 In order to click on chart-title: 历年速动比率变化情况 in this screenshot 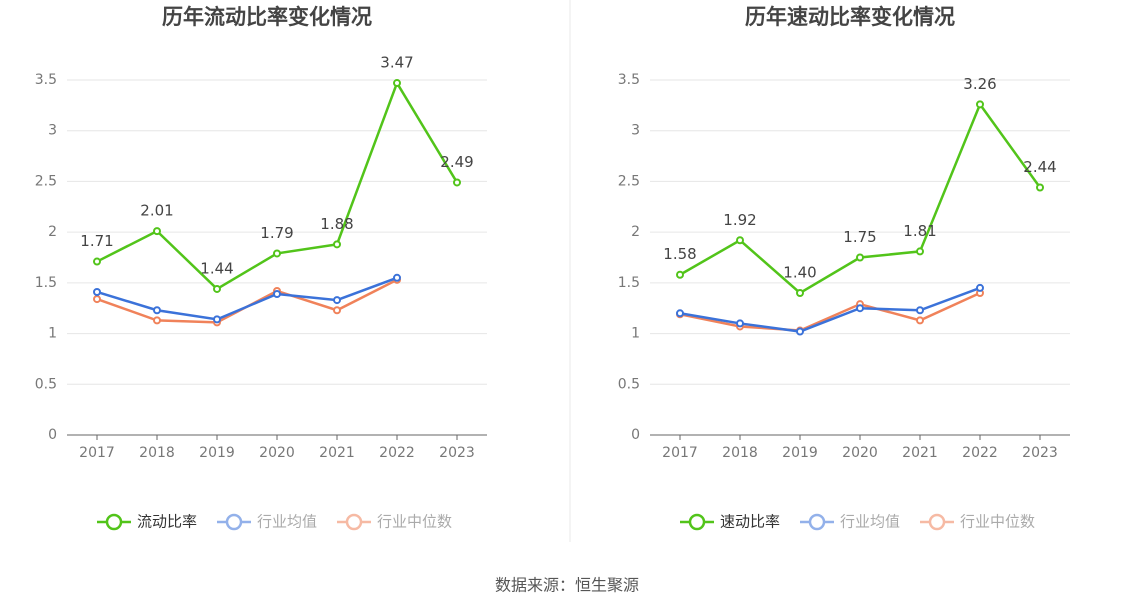, I will do `click(850, 17)`.